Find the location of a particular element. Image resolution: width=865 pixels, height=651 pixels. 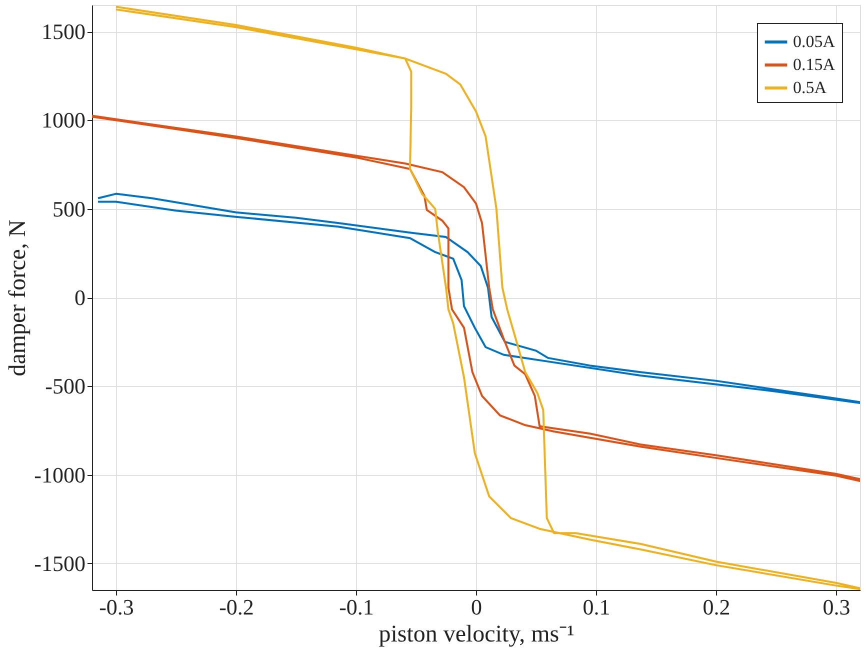

y-tick-label: -500 is located at coordinates (65, 386).